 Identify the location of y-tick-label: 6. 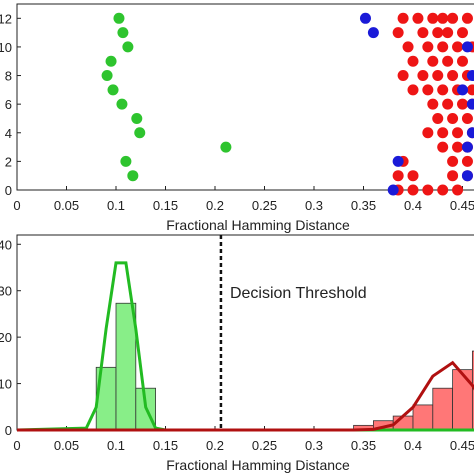
(8, 104).